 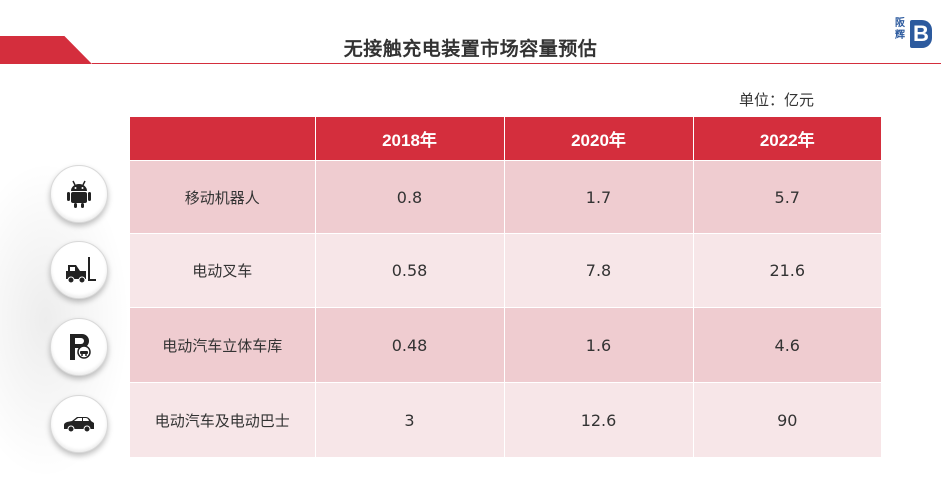 What do you see at coordinates (410, 270) in the screenshot?
I see `cell-value: 0.58` at bounding box center [410, 270].